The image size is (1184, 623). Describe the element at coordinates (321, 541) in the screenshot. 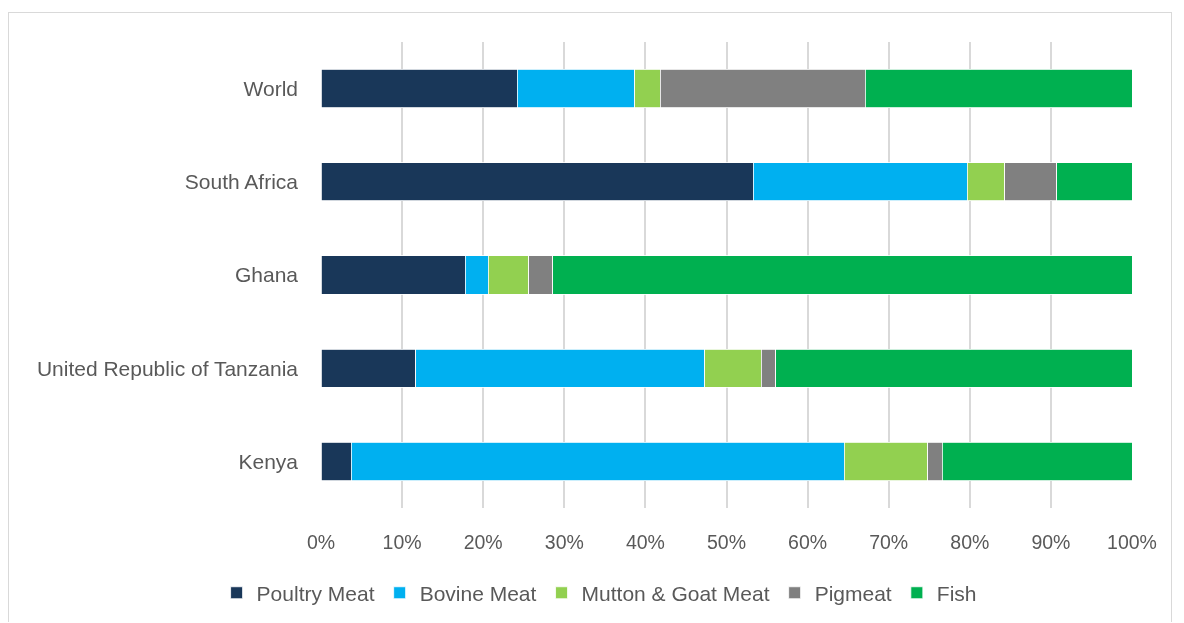

I see `x-tick-label: 0%` at that location.